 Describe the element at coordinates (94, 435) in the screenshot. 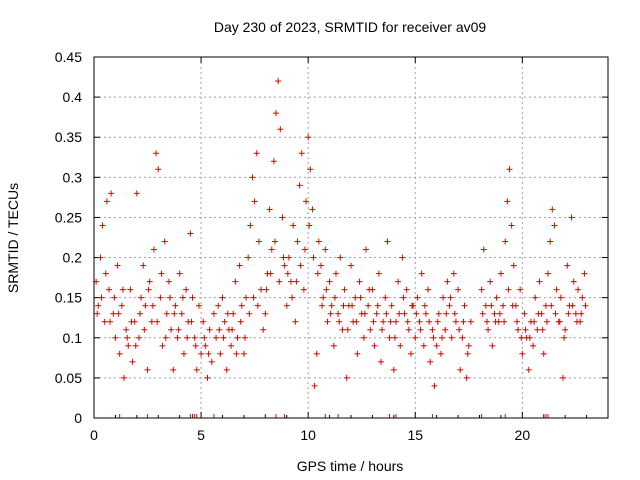

I see `x-tick-label: 0` at that location.